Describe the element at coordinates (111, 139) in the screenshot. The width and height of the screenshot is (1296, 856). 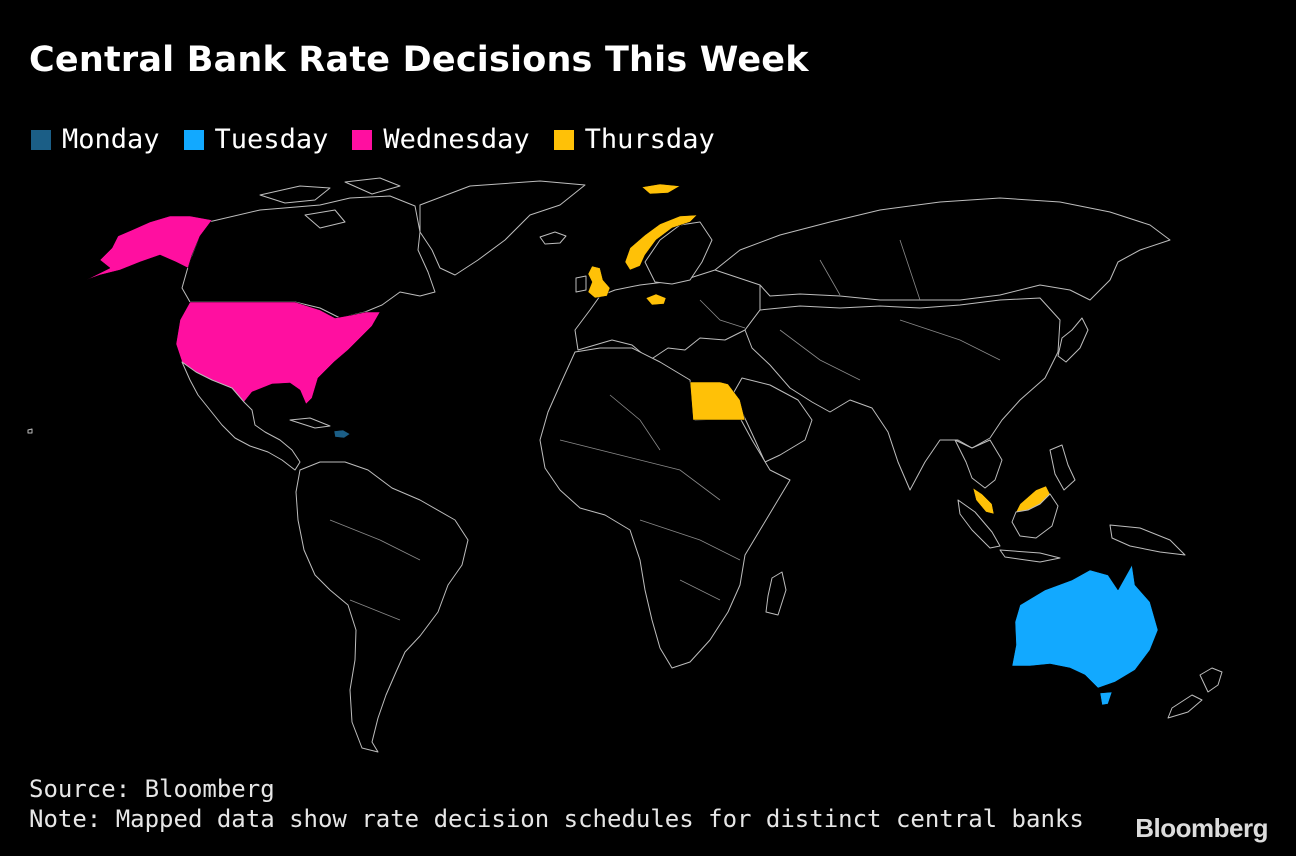
I see `legend-label-monday: Monday` at that location.